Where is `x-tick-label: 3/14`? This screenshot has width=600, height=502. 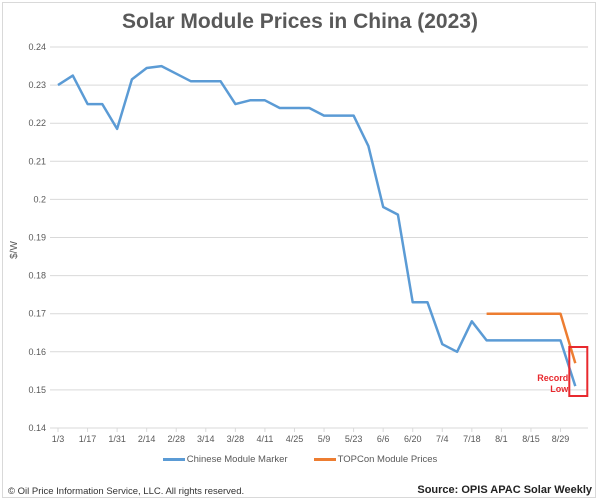 x-tick-label: 3/14 is located at coordinates (206, 439).